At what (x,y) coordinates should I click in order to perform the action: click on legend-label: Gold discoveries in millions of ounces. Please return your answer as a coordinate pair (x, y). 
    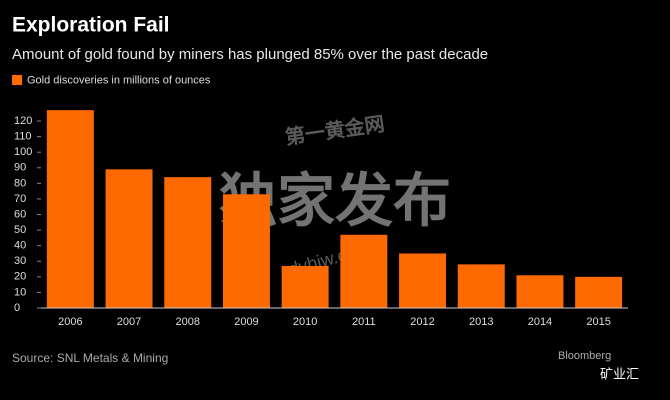
    Looking at the image, I should click on (119, 80).